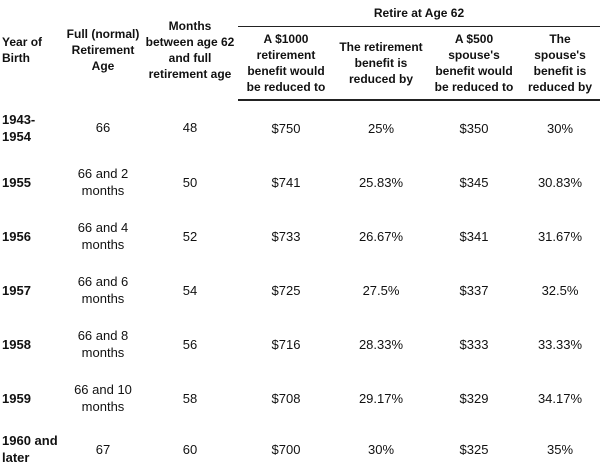  Describe the element at coordinates (190, 127) in the screenshot. I see `cell-months: 48` at that location.